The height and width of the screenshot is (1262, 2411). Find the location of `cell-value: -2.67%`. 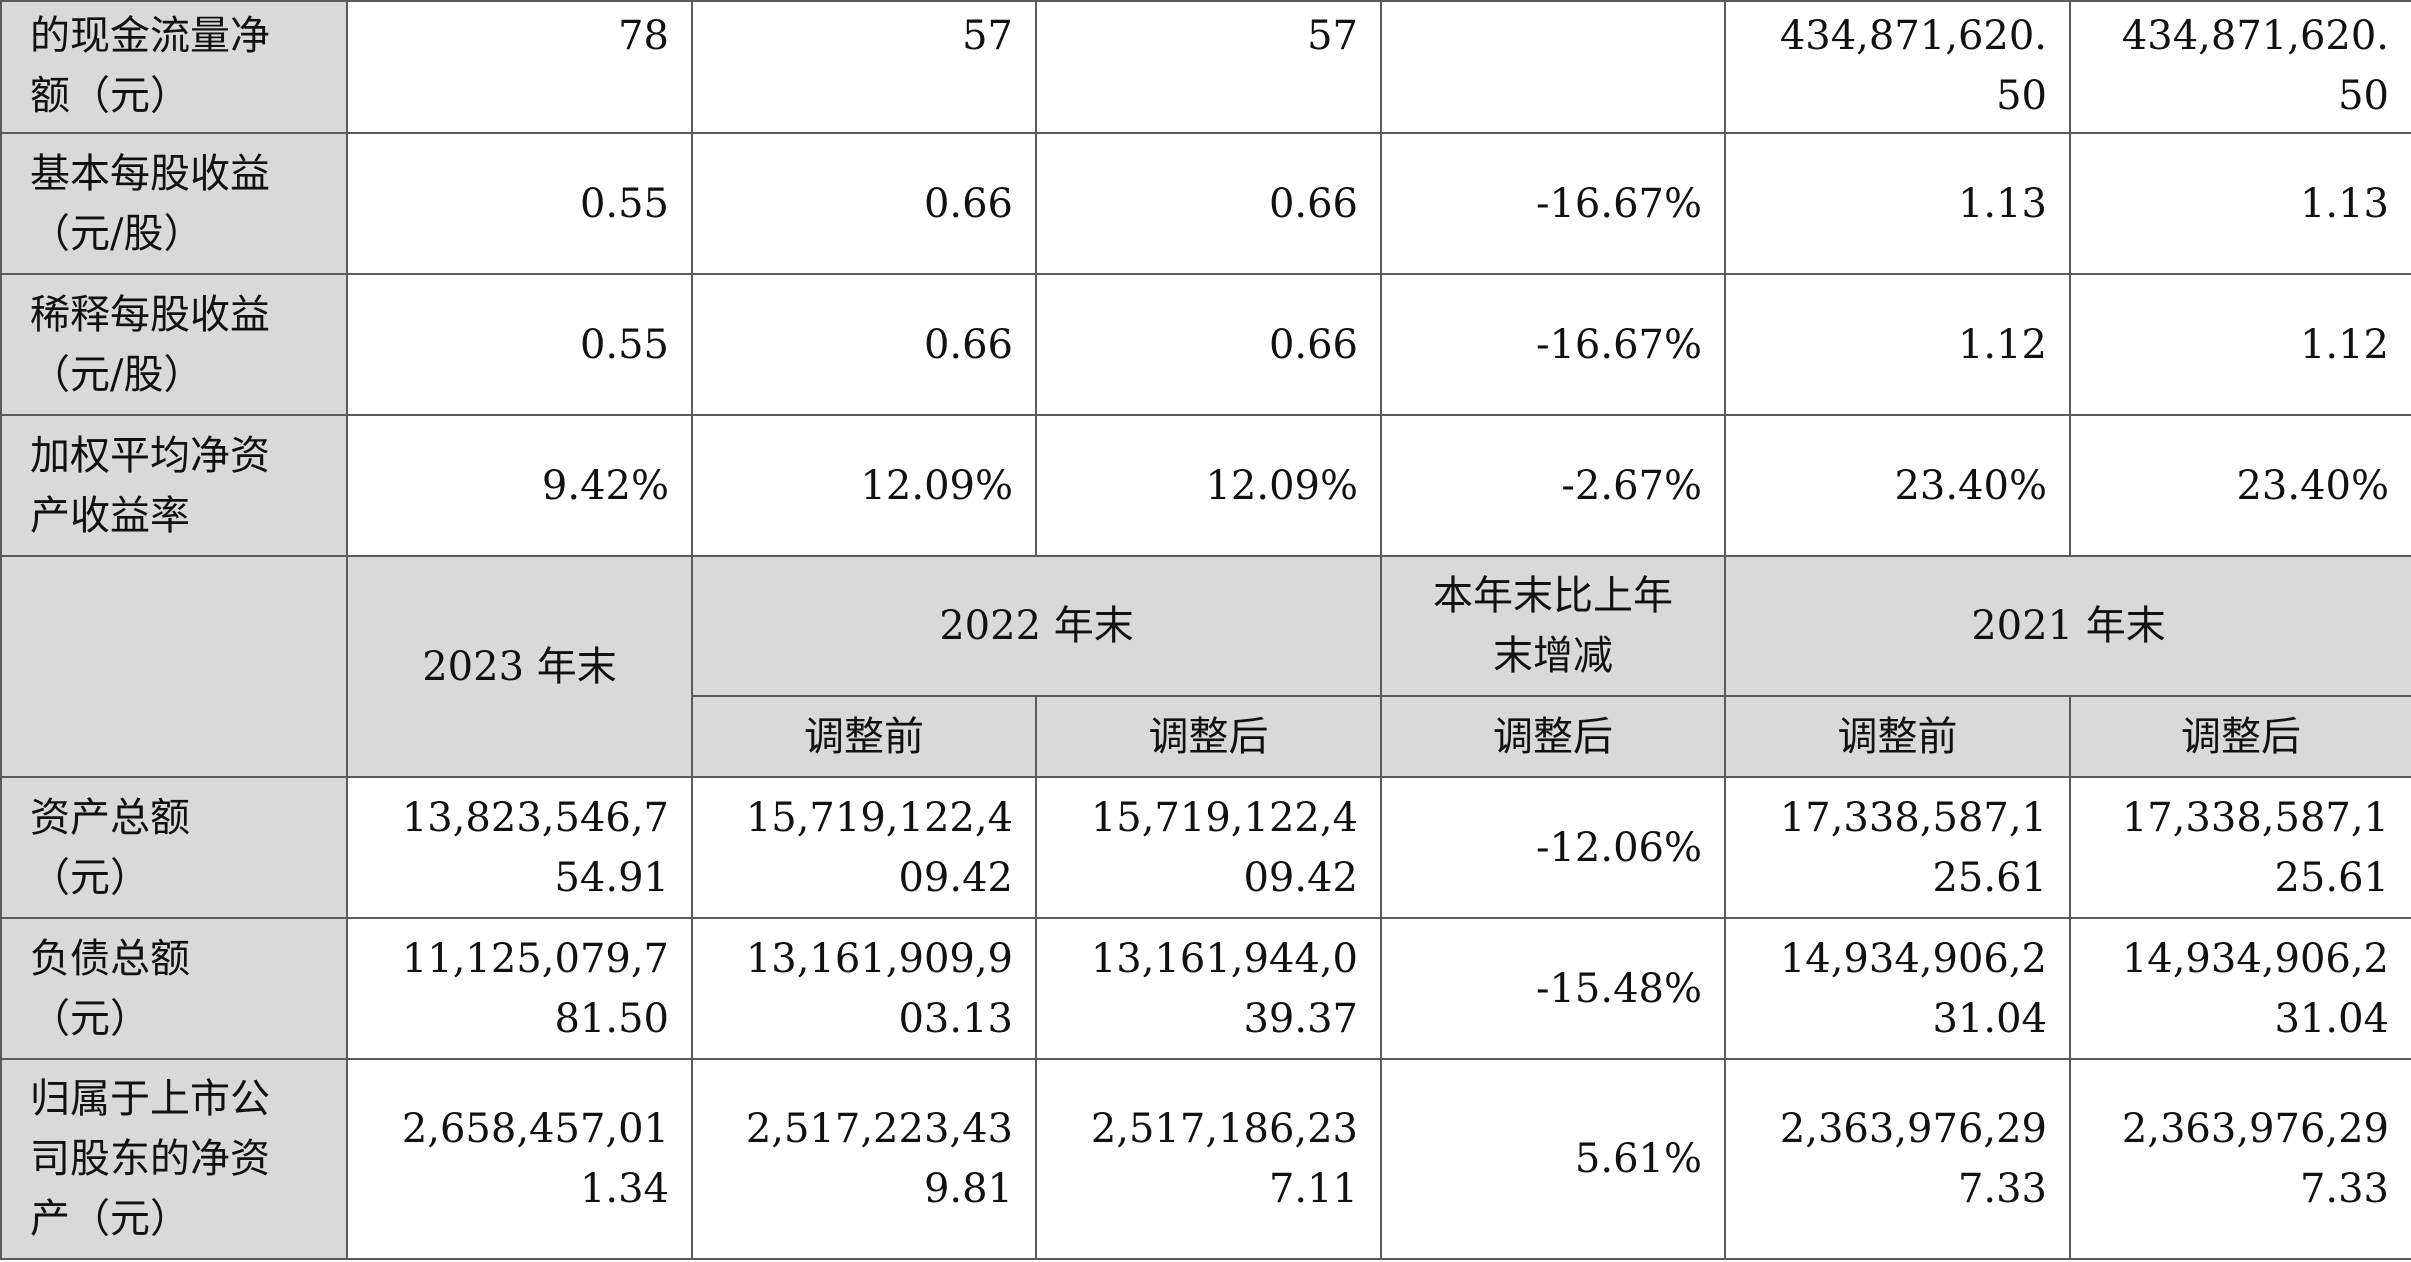

cell-value: -2.67% is located at coordinates (1553, 485).